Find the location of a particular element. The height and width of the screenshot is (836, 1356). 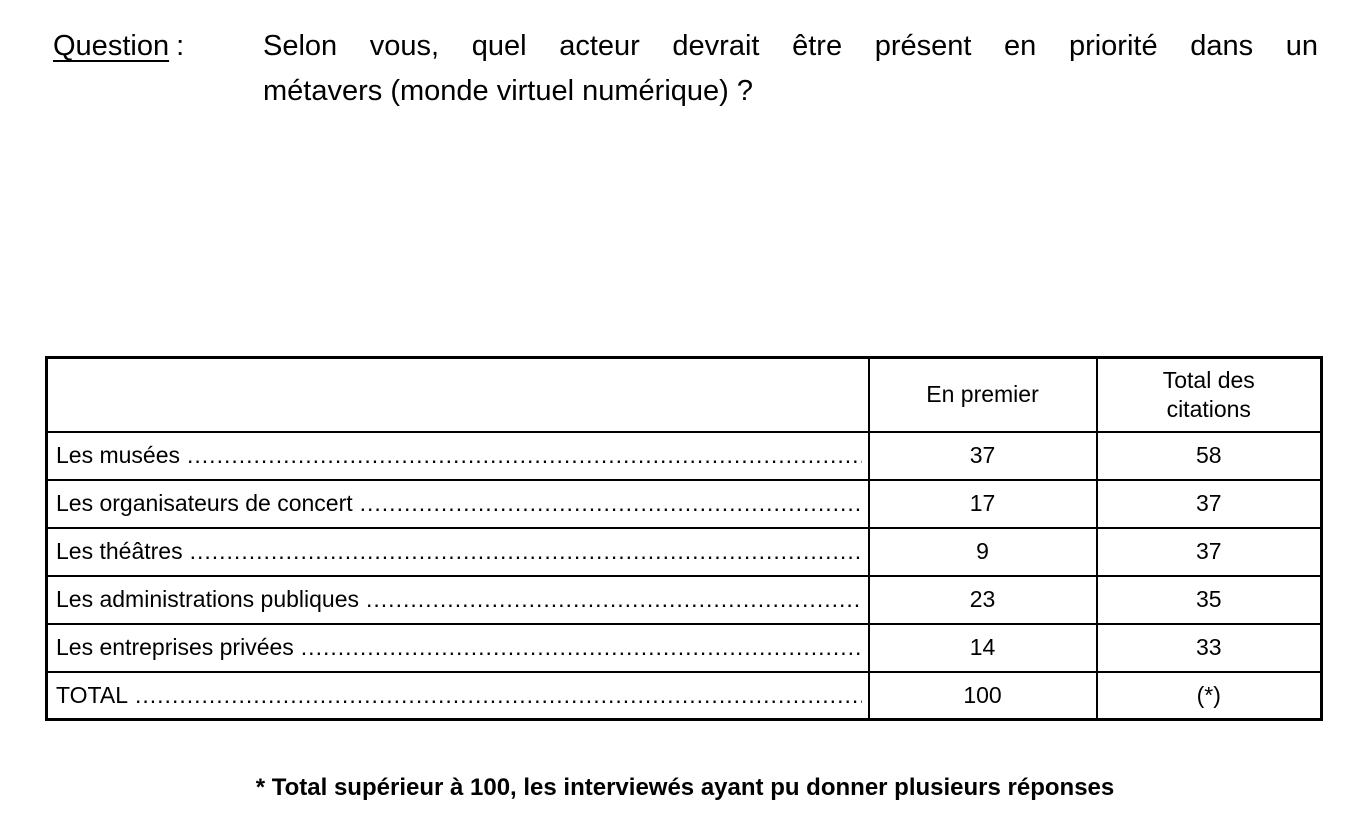

row-label: Les administrations publiques is located at coordinates (208, 599).